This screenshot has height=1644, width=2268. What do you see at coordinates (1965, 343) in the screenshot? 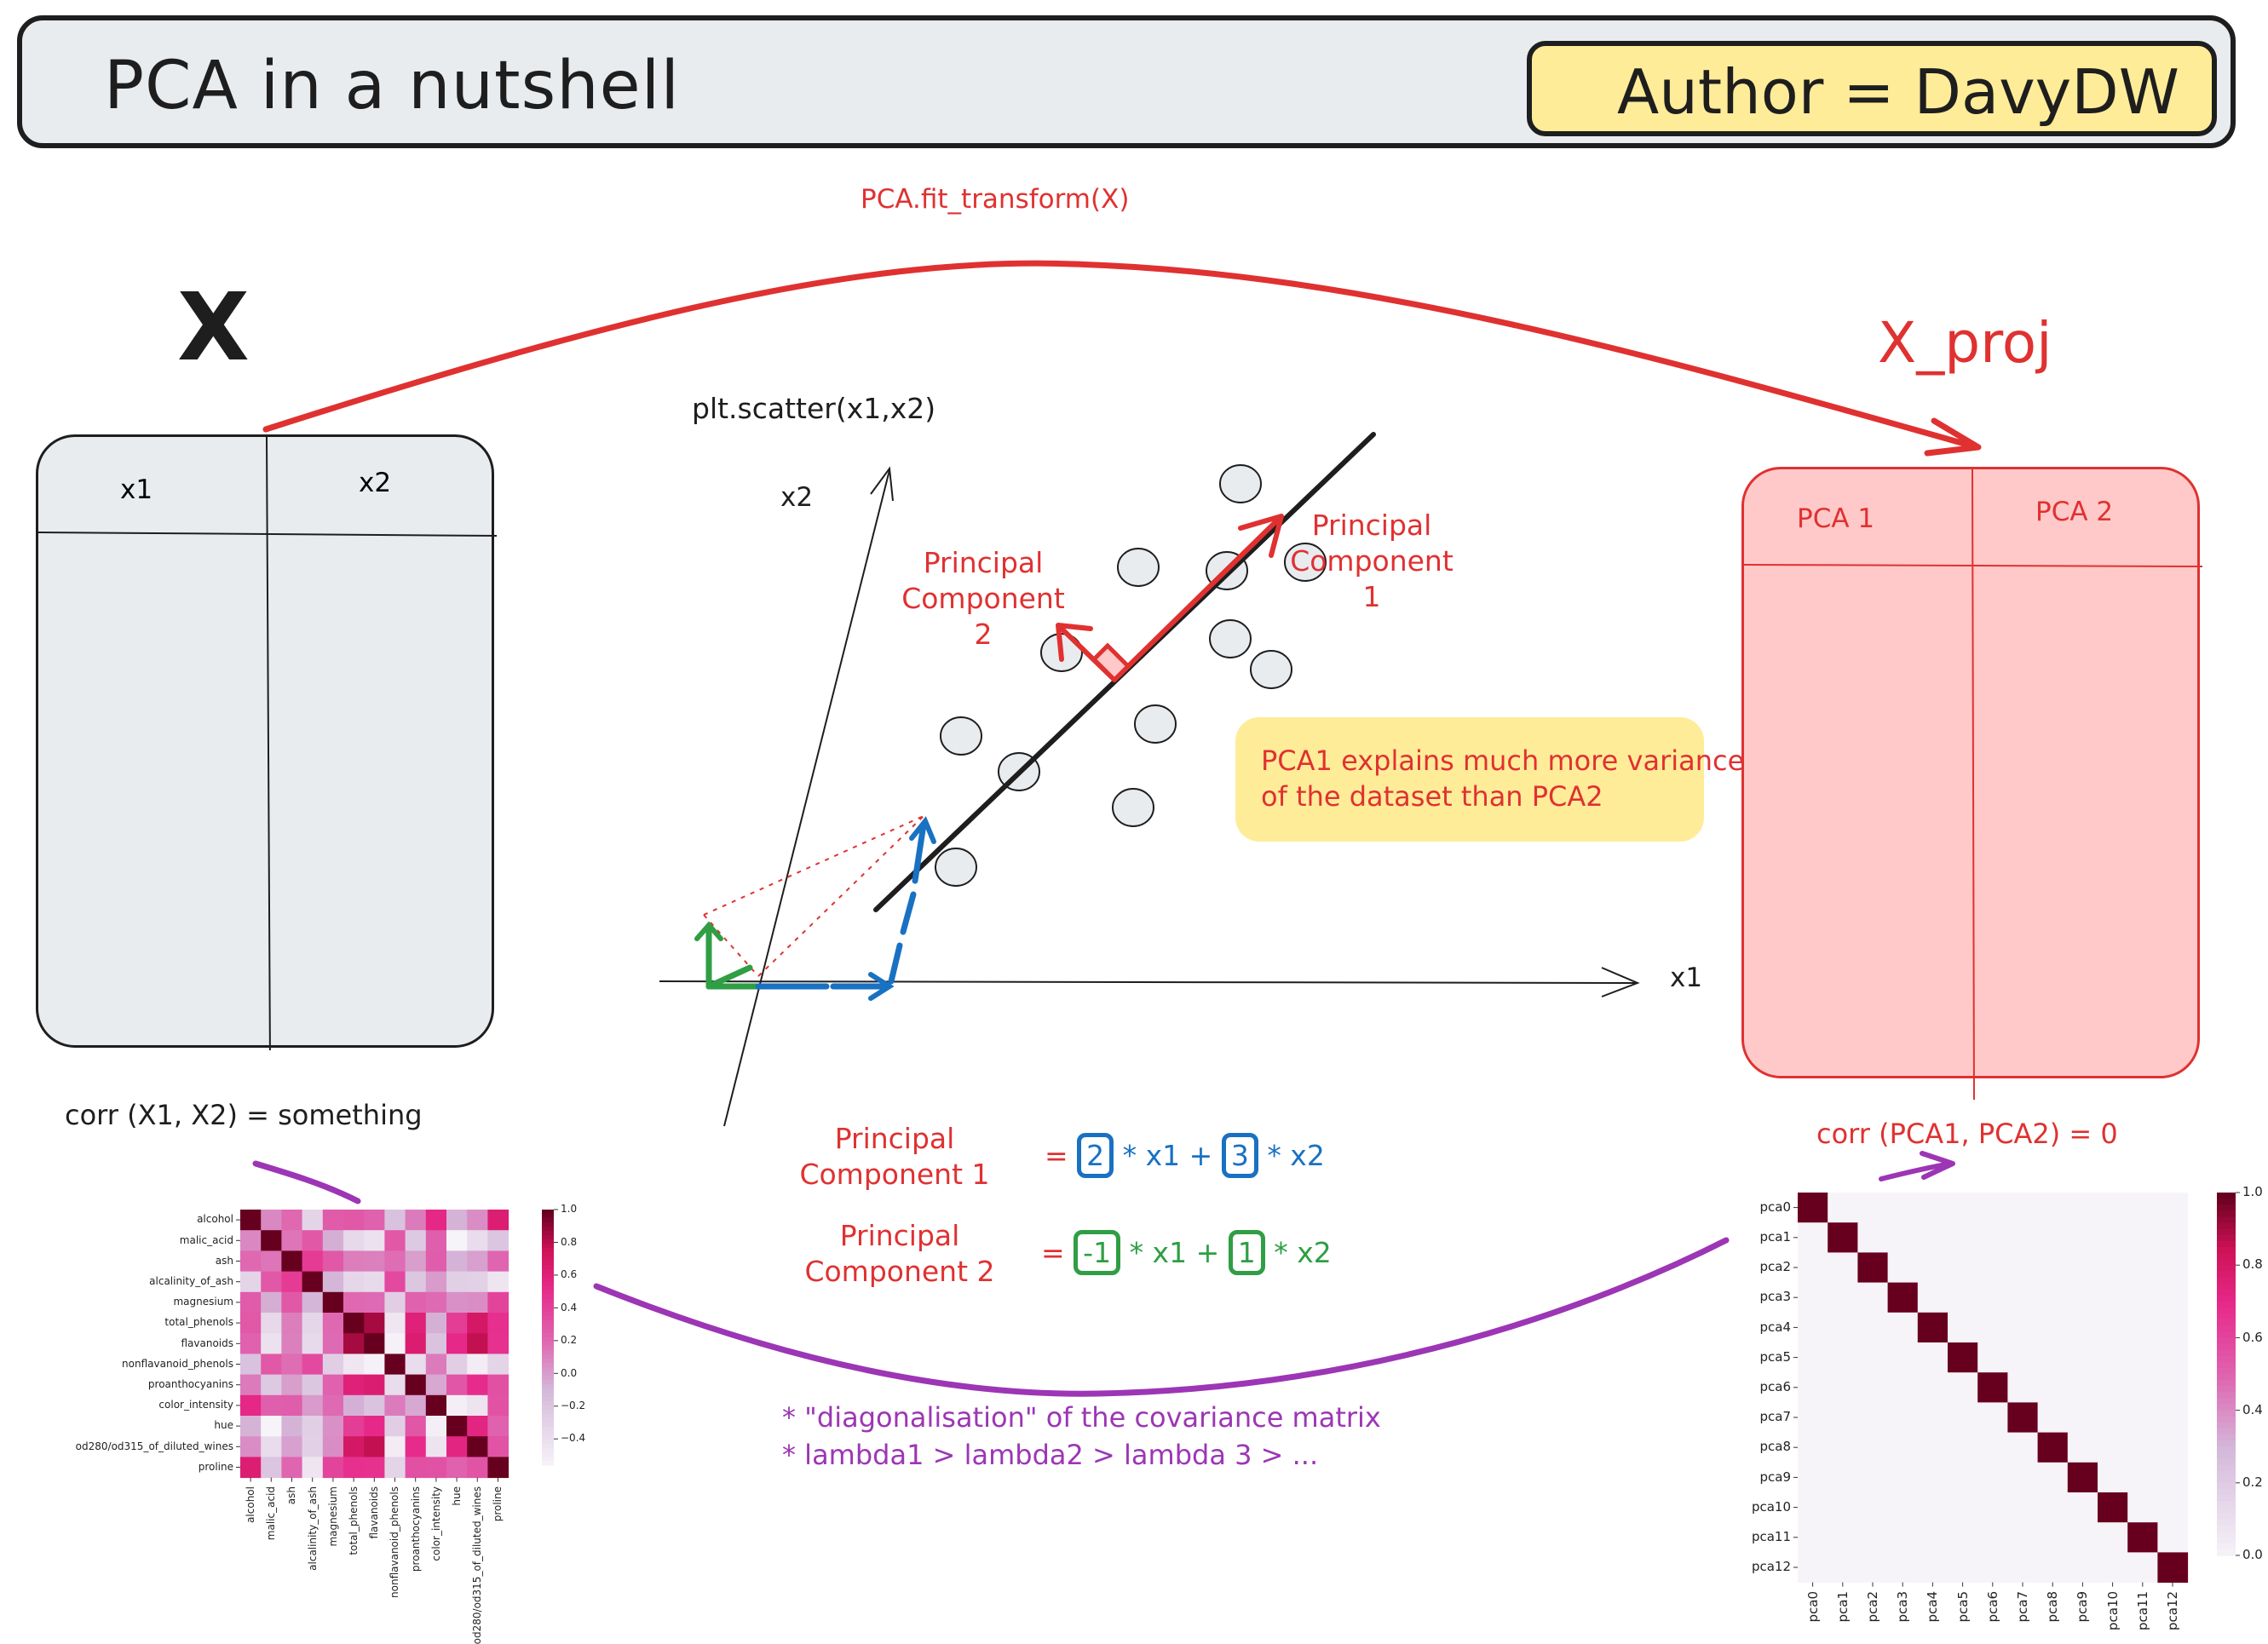
I see `x-proj-label: X_proj` at bounding box center [1965, 343].